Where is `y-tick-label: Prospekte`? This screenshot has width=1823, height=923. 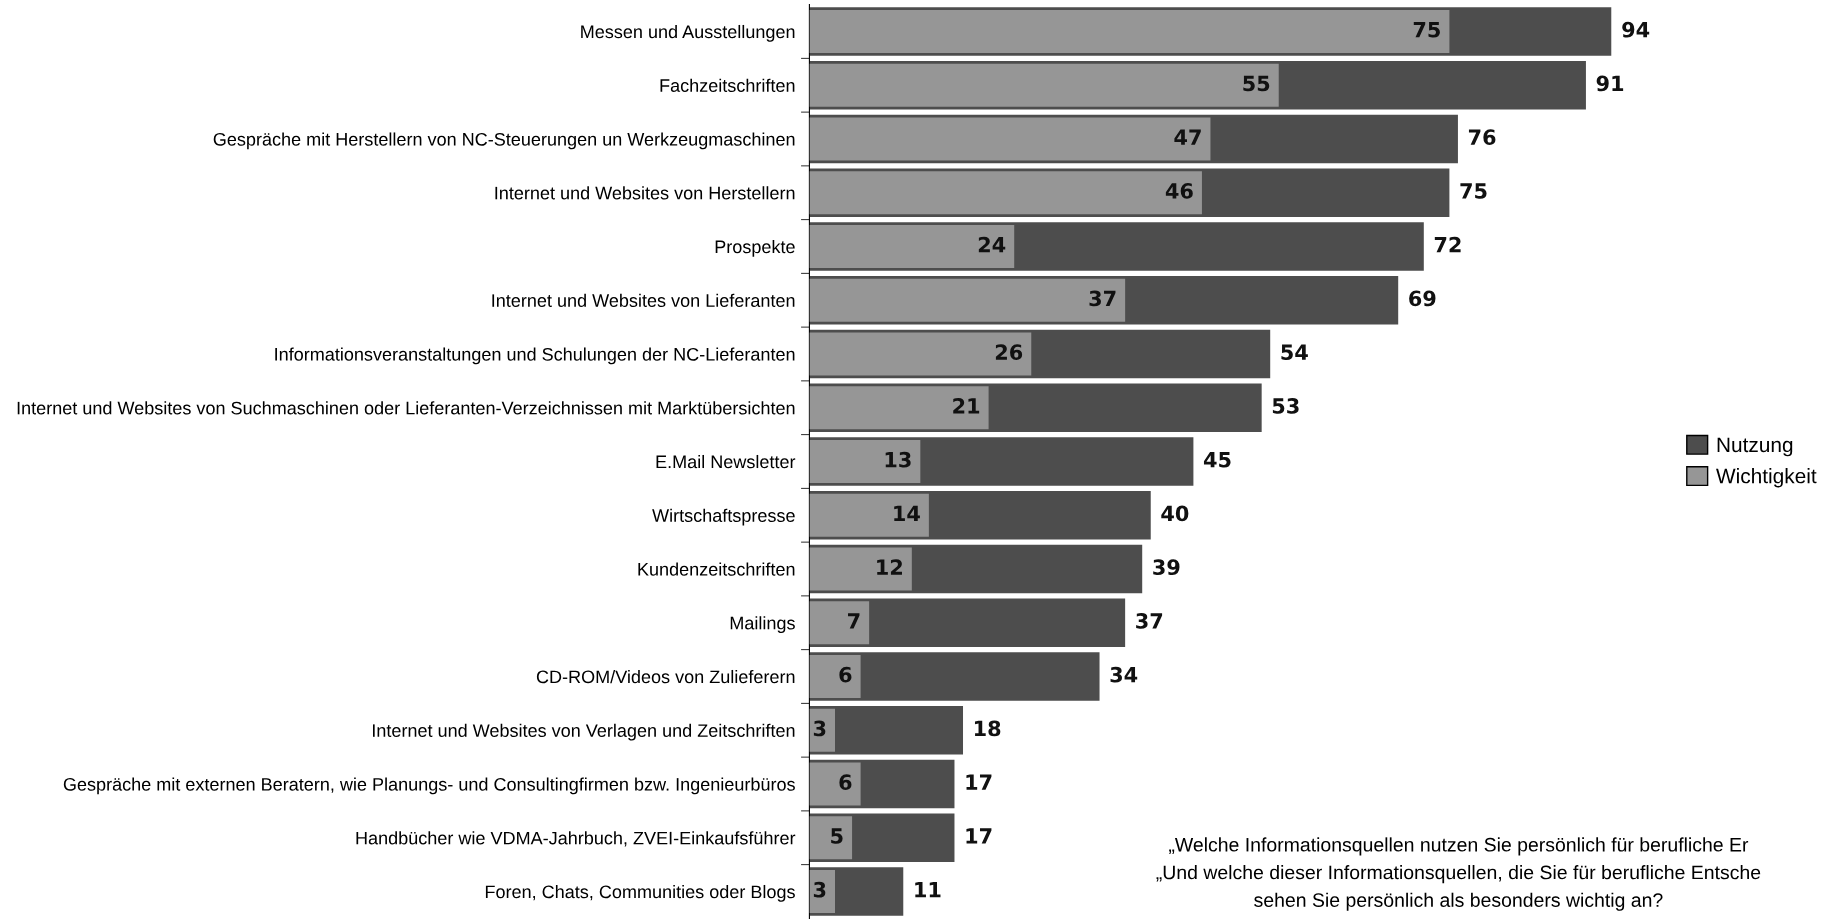 y-tick-label: Prospekte is located at coordinates (755, 248).